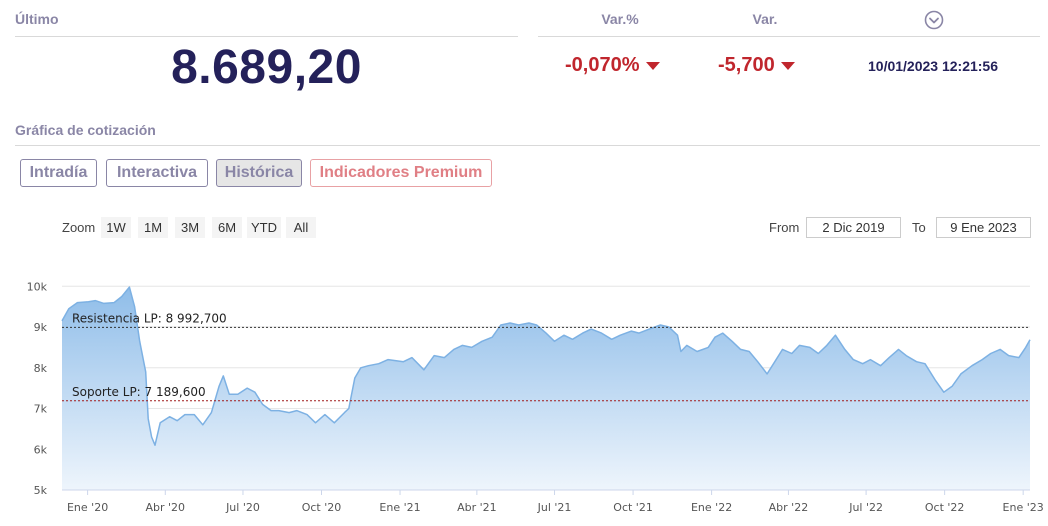 This screenshot has width=1048, height=526. What do you see at coordinates (853, 227) in the screenshot?
I see `from-date-input: 2 Dic 2019` at bounding box center [853, 227].